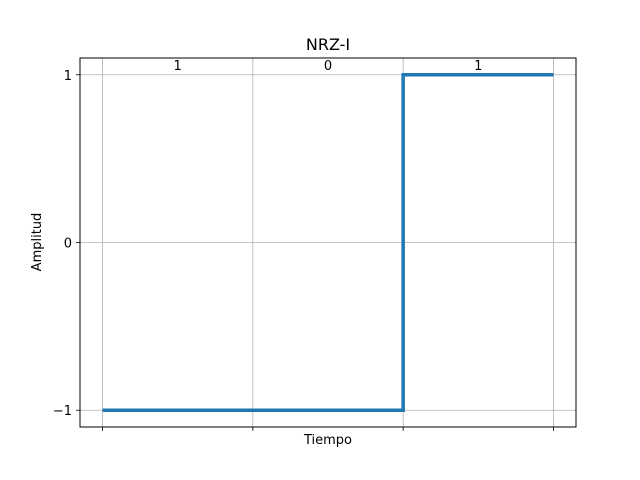 The height and width of the screenshot is (480, 640). Describe the element at coordinates (68, 76) in the screenshot. I see `y-tick-label-2: 1` at that location.